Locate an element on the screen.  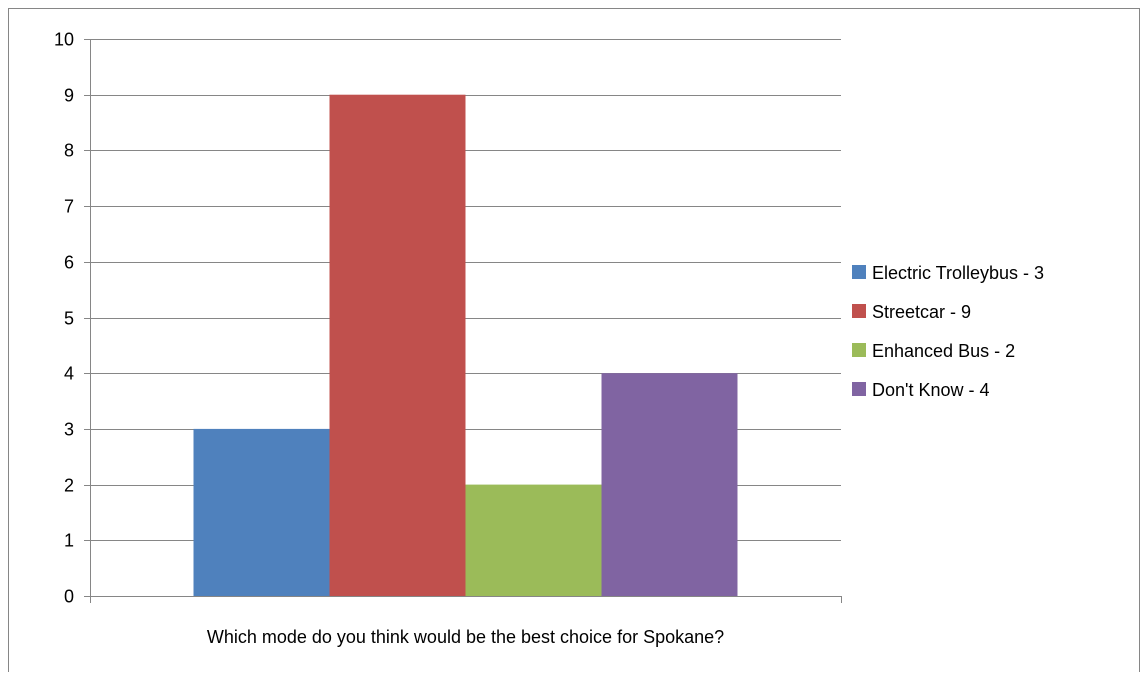
bar-electric-trolleybus is located at coordinates (261, 512).